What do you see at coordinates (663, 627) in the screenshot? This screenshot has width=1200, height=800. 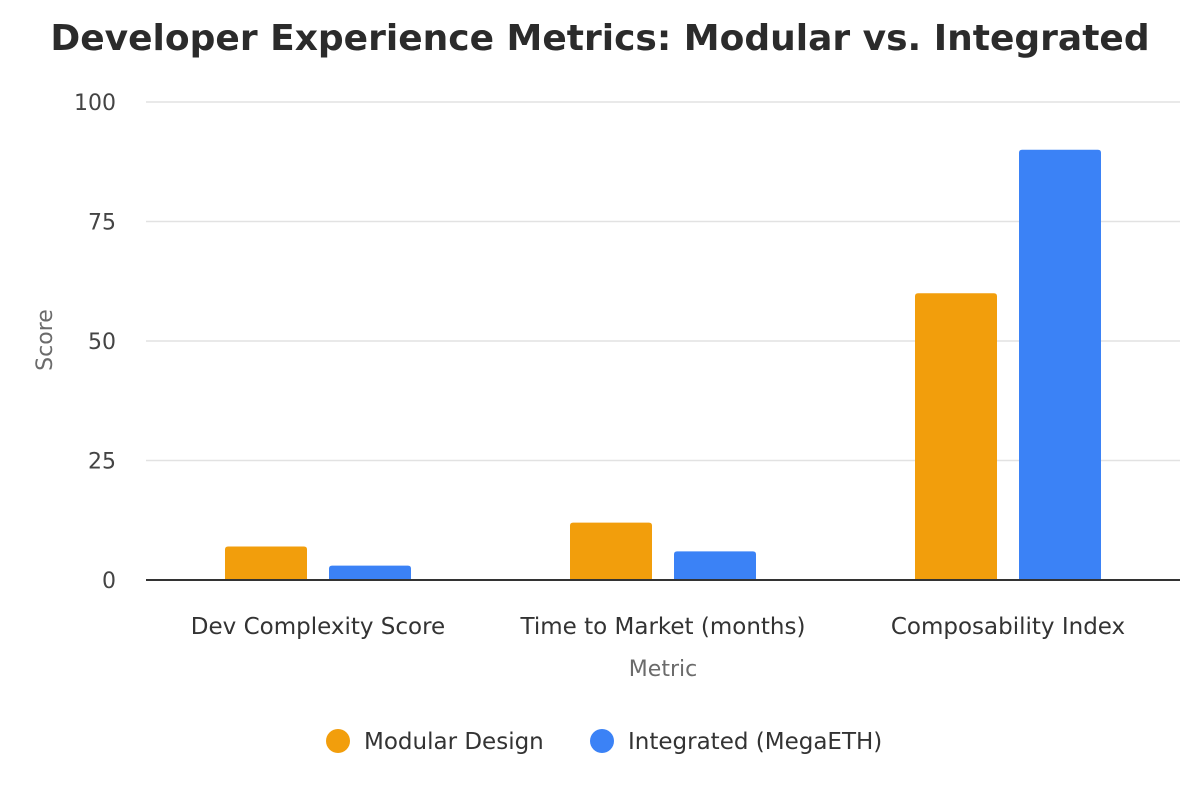 I see `x-category-label: Time to Market (months)` at bounding box center [663, 627].